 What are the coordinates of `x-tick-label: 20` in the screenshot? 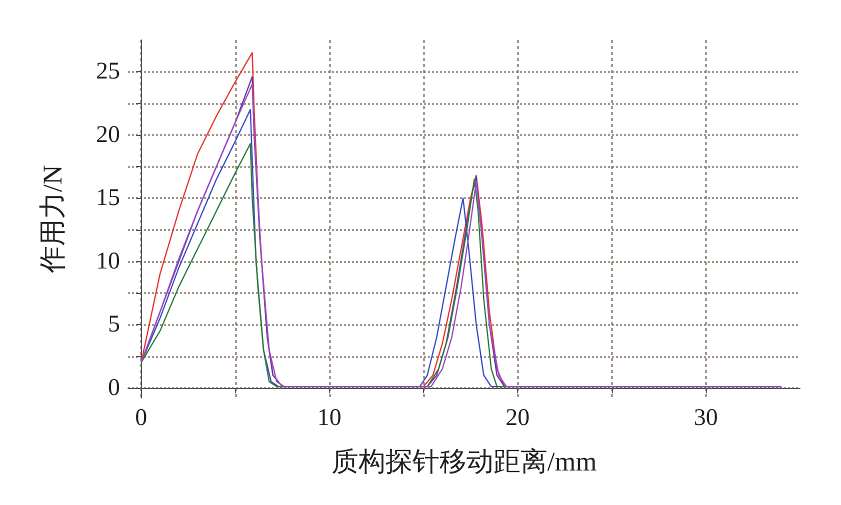 It's located at (518, 418).